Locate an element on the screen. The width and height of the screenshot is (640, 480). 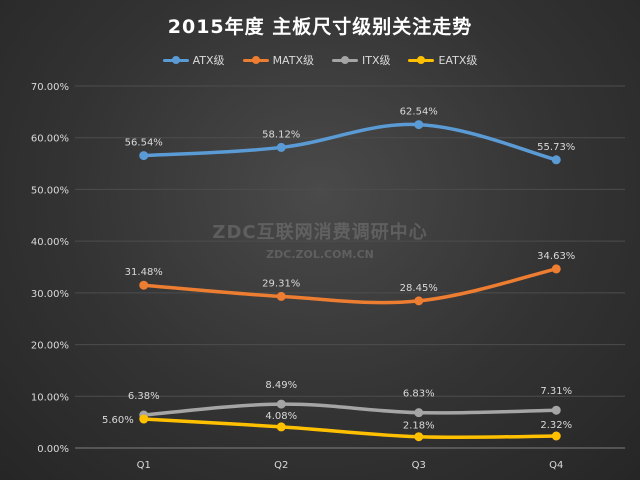
data-label-atx: 58.12% is located at coordinates (281, 134).